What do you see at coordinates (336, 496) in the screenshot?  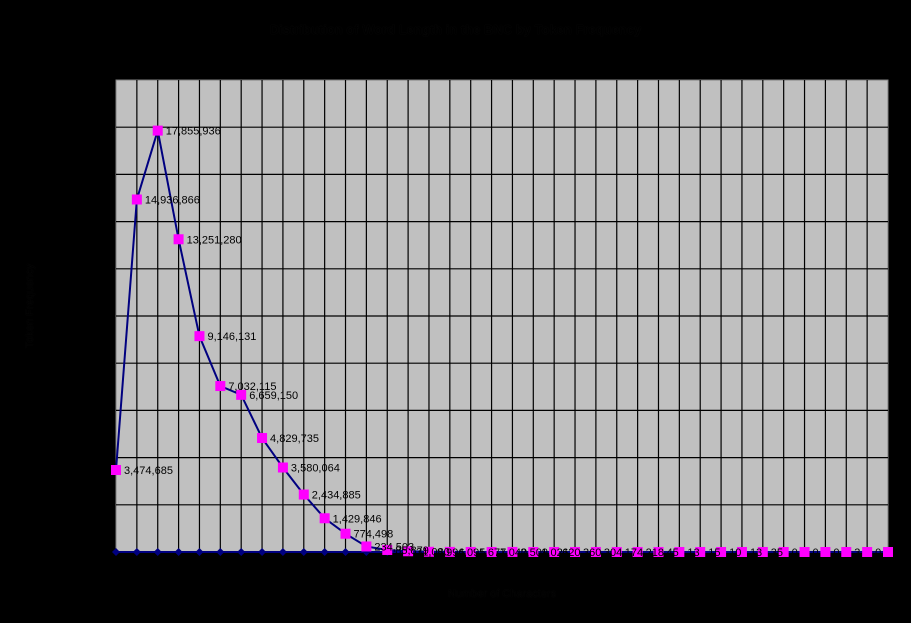 I see `data-label: 2,434,885` at bounding box center [336, 496].